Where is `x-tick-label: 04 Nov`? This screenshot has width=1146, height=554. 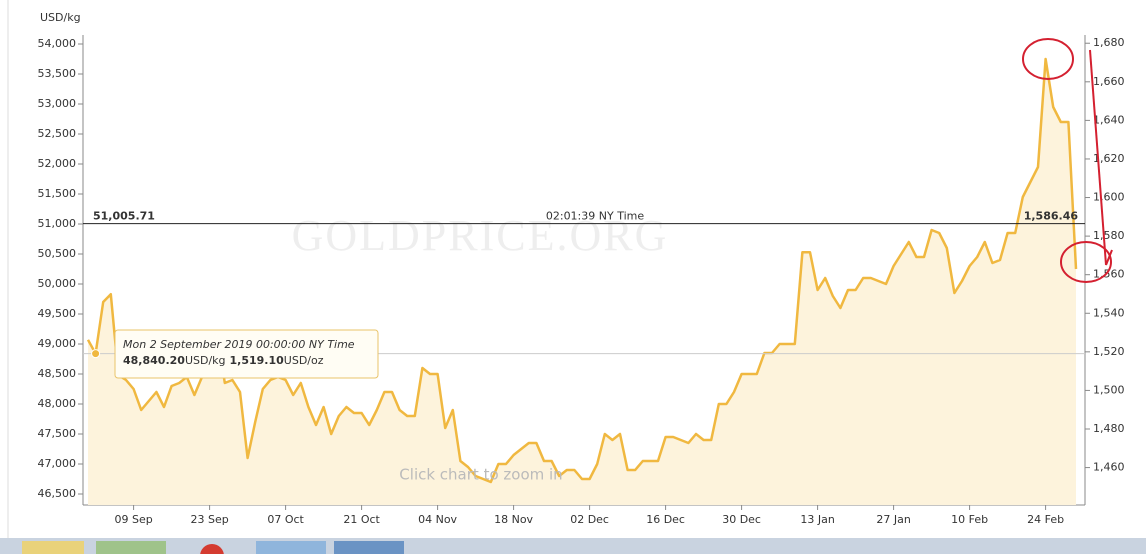 x-tick-label: 04 Nov is located at coordinates (437, 519).